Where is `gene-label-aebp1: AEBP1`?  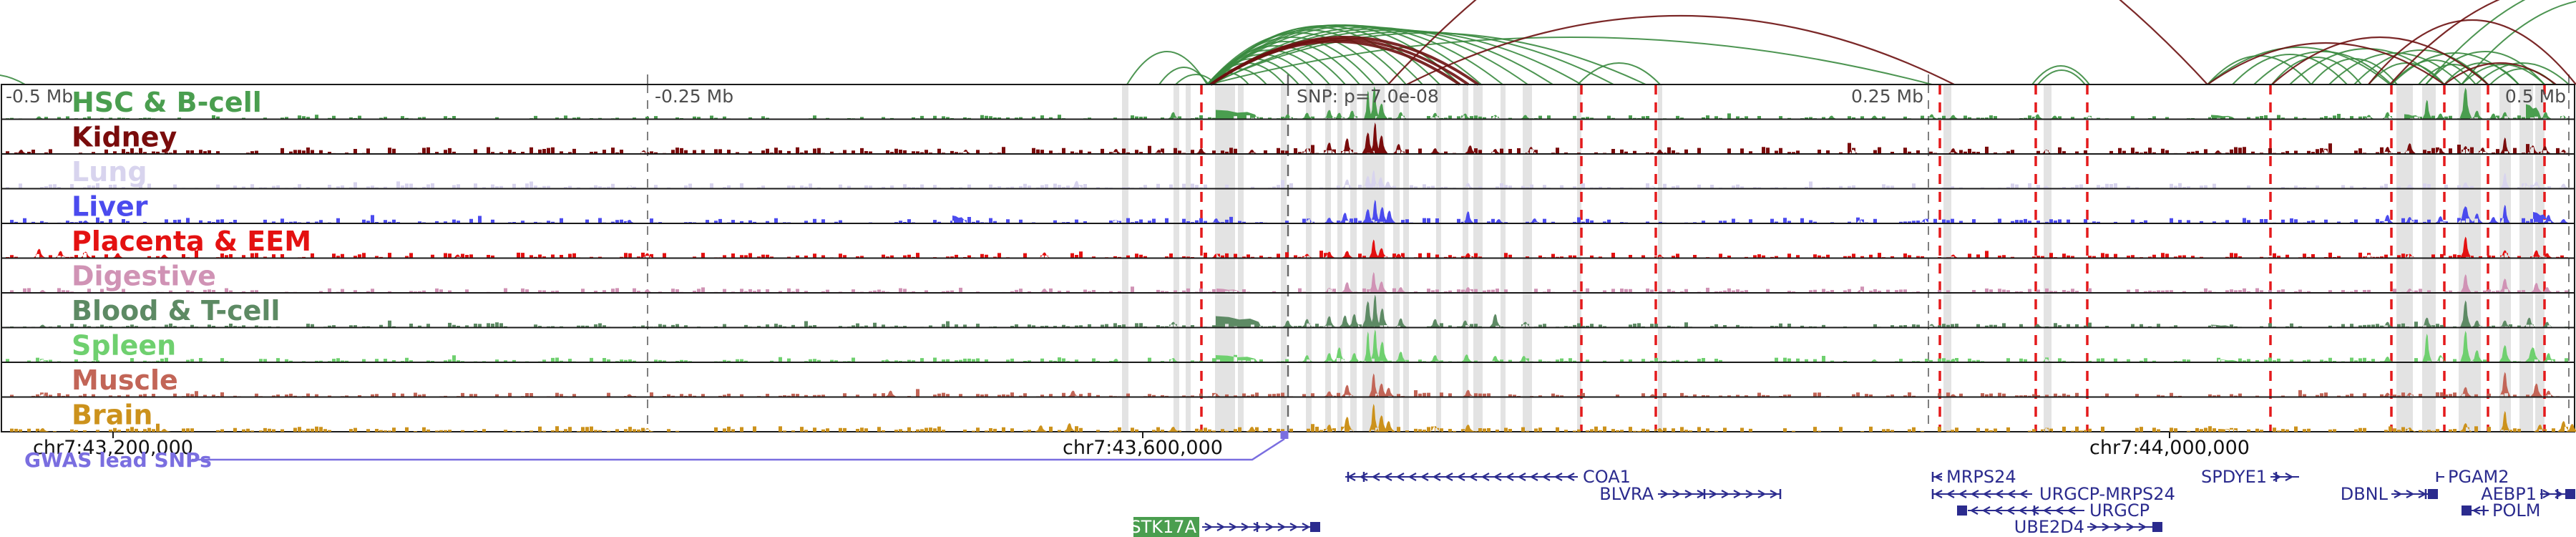
gene-label-aebp1: AEBP1 is located at coordinates (2509, 494).